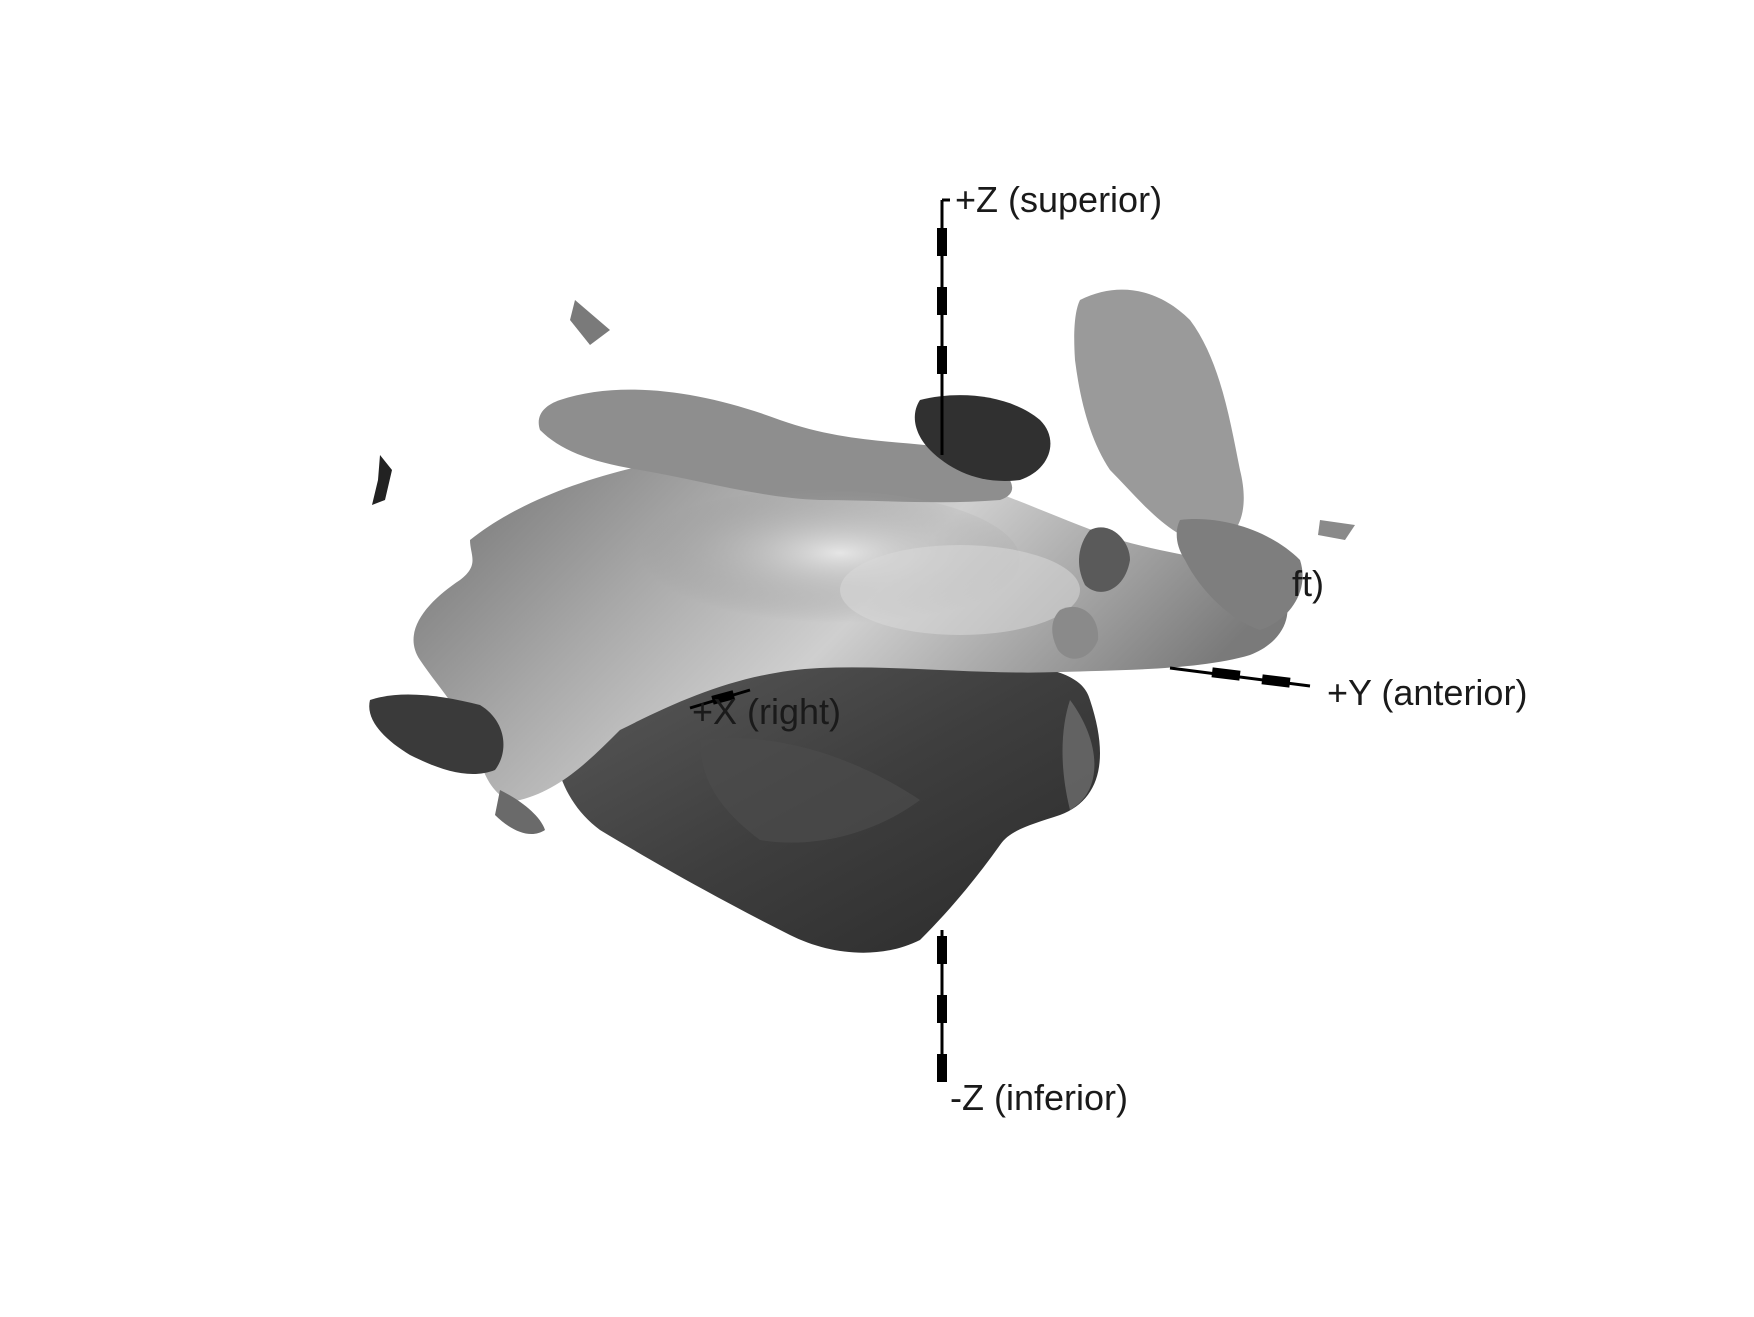 The image size is (1754, 1317). Describe the element at coordinates (1039, 1097) in the screenshot. I see `z-inferior-label: -Z (inferior)` at that location.